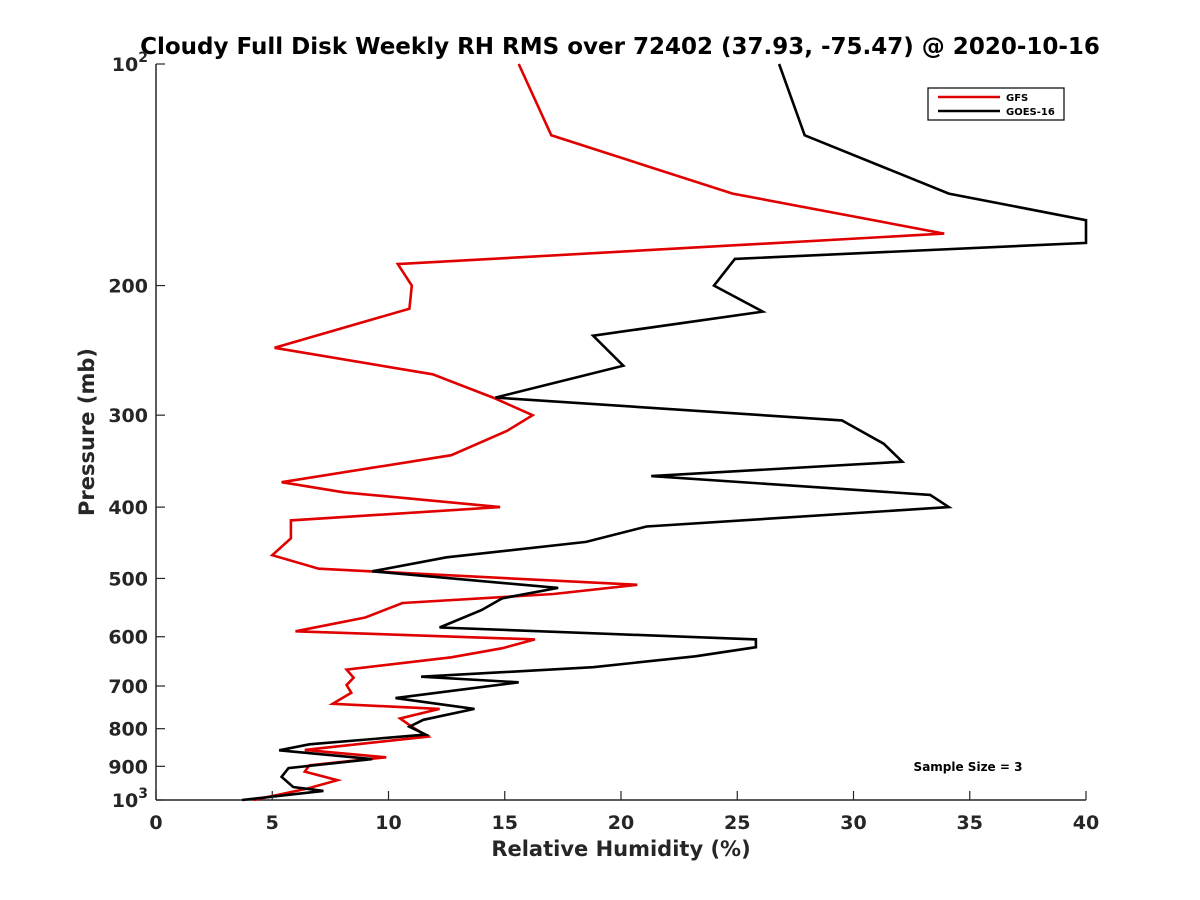 The height and width of the screenshot is (900, 1200). I want to click on legend: GFS GOES-16, so click(996, 104).